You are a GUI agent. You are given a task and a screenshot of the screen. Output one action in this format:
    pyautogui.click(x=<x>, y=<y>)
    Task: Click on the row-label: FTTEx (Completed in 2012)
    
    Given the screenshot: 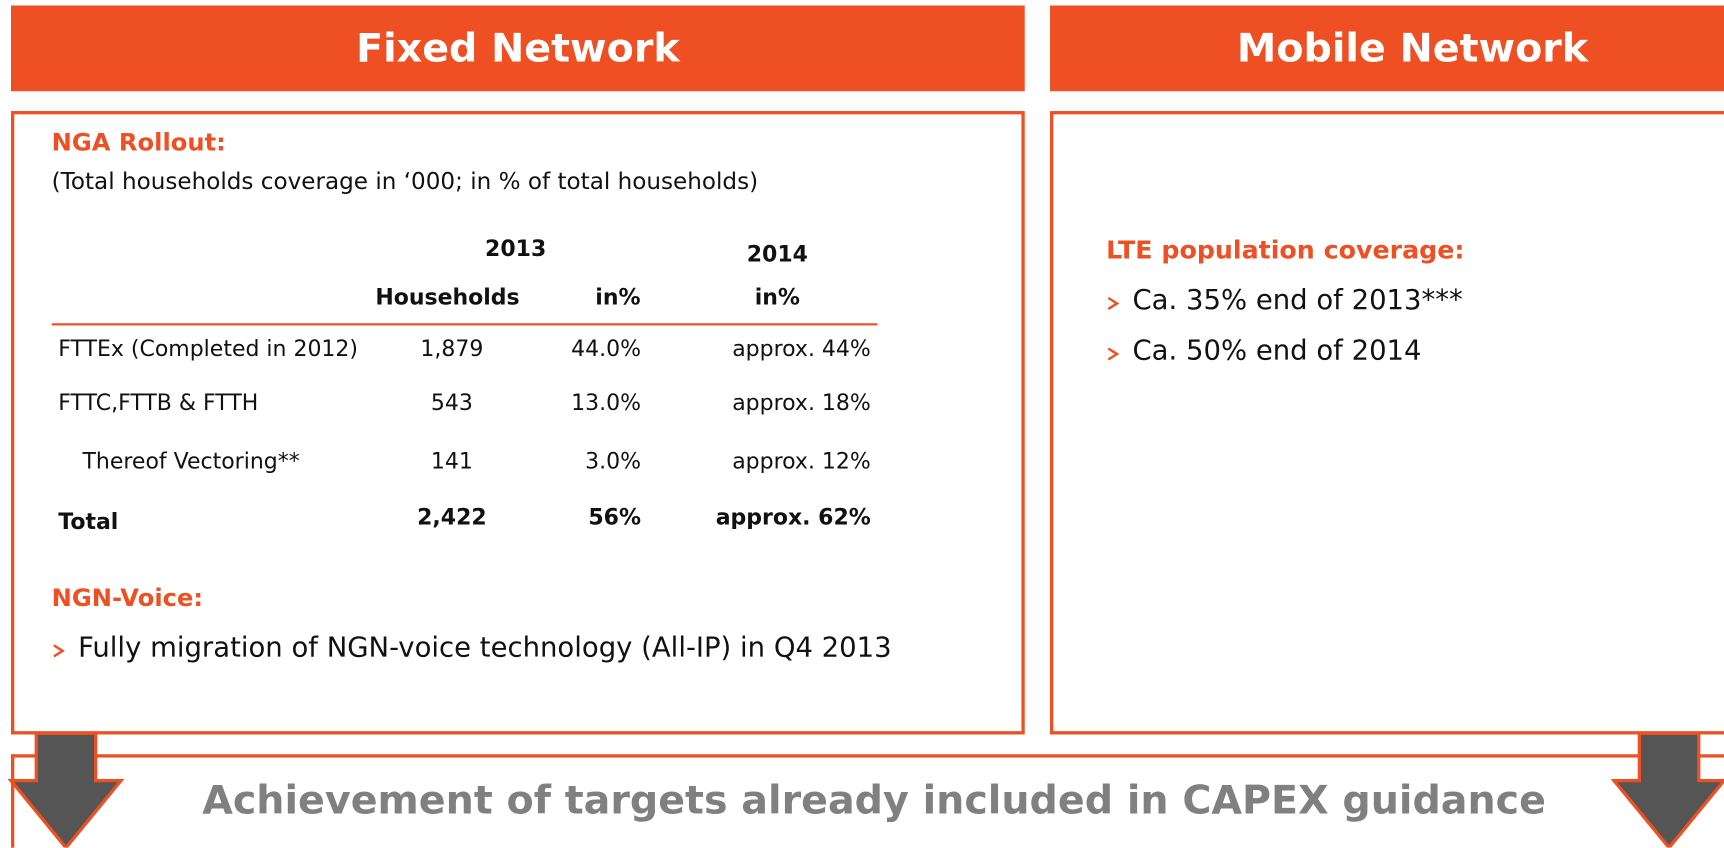 What is the action you would take?
    pyautogui.click(x=208, y=348)
    